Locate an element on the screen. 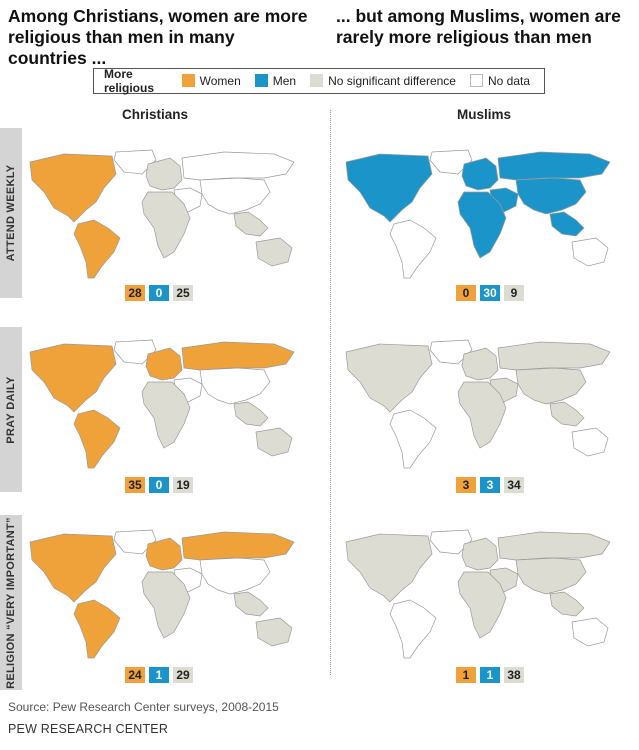 This screenshot has height=750, width=639. row-label-religion-very-important: RELIGION “VERY IMPORTANT” is located at coordinates (11, 602).